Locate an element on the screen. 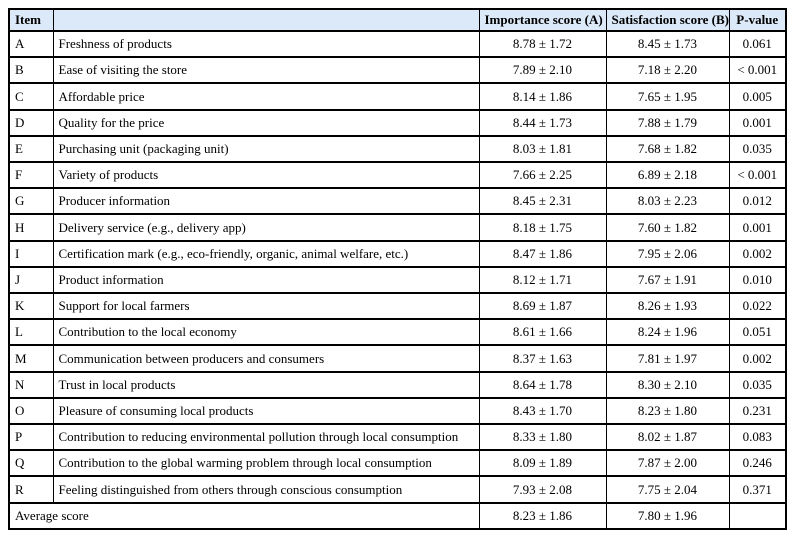  importance-score: 8.47 ± 1.86 is located at coordinates (542, 253).